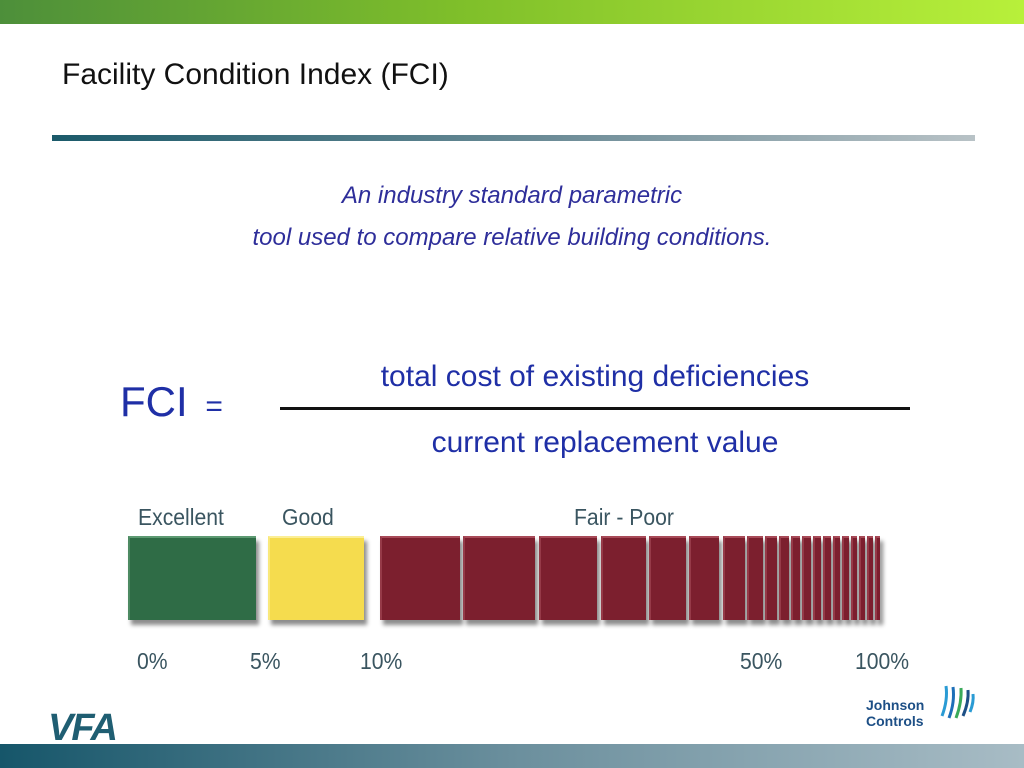  I want to click on scale-tick-50: 50%, so click(761, 661).